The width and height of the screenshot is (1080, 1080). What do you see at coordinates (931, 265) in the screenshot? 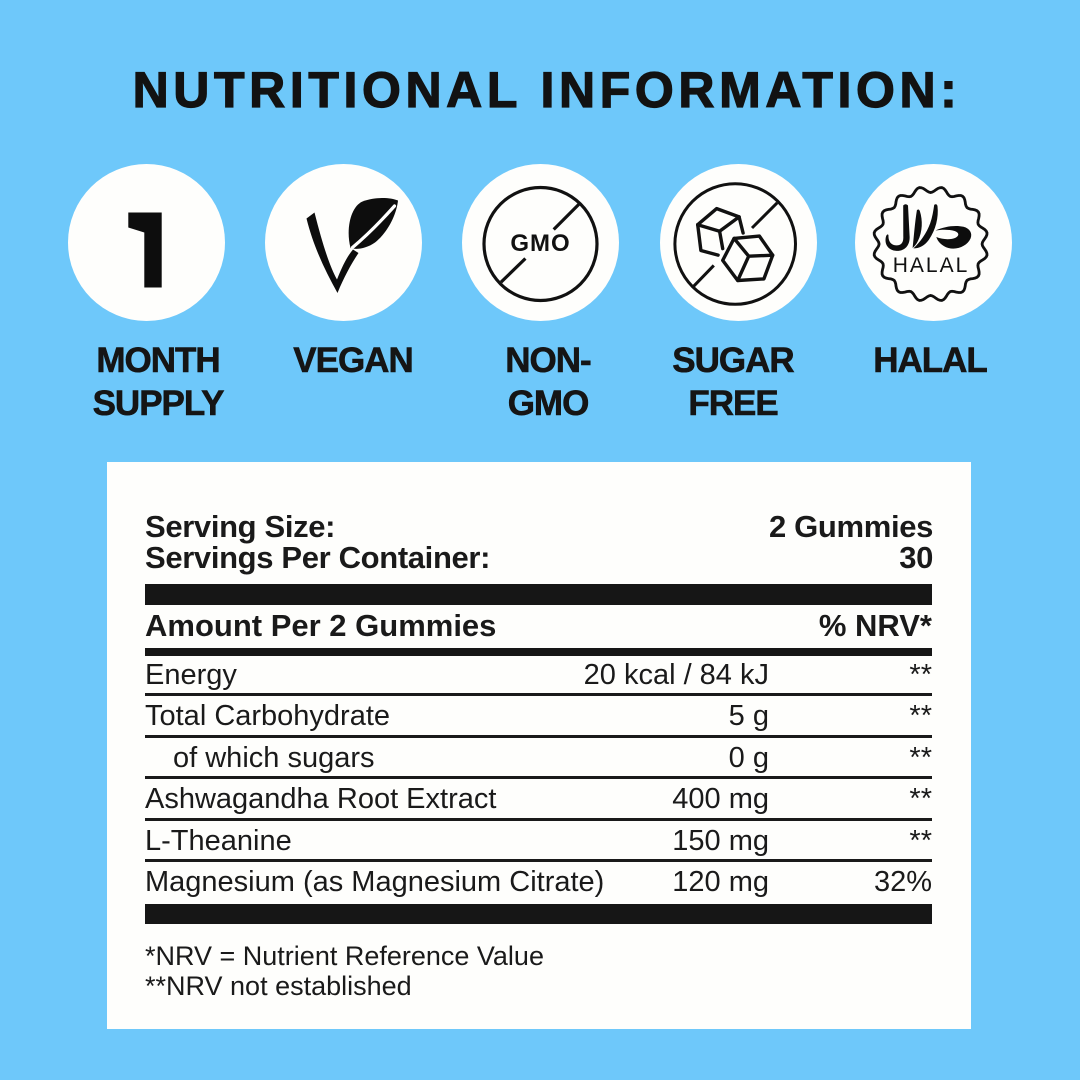
I see `svg-text: HALAL` at bounding box center [931, 265].